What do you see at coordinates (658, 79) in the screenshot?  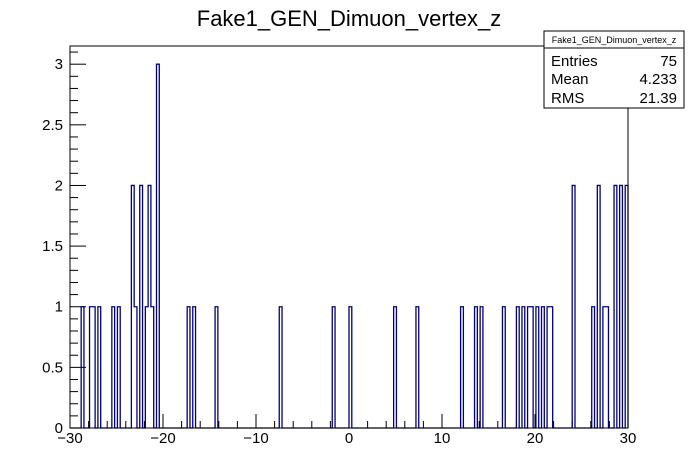 I see `stats-mean-value: 4.233` at bounding box center [658, 79].